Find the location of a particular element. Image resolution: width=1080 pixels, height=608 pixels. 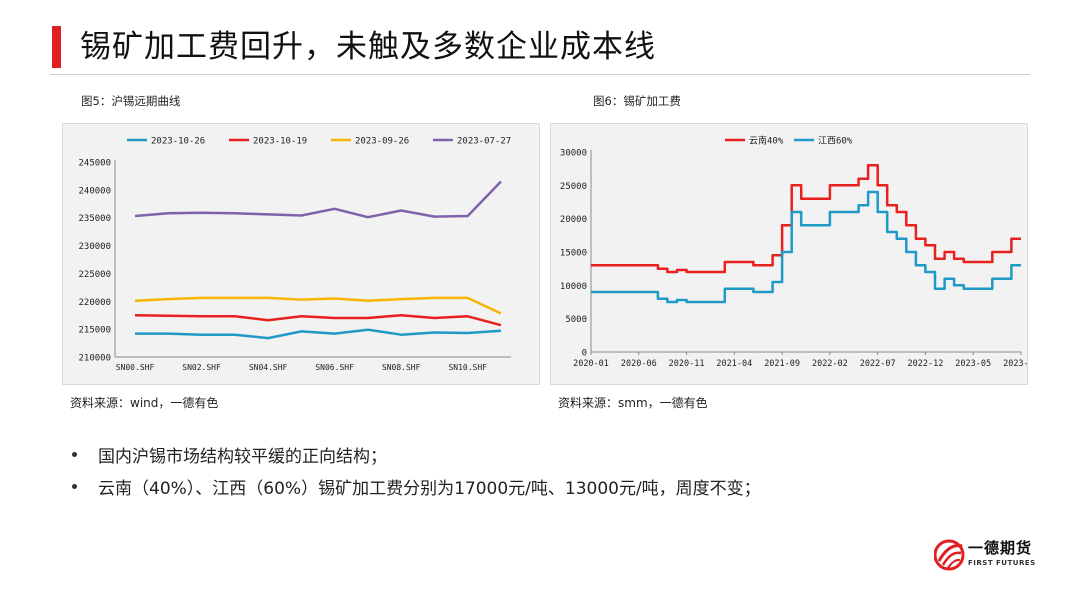

x-tick-label: 2023-10 is located at coordinates (1015, 364).